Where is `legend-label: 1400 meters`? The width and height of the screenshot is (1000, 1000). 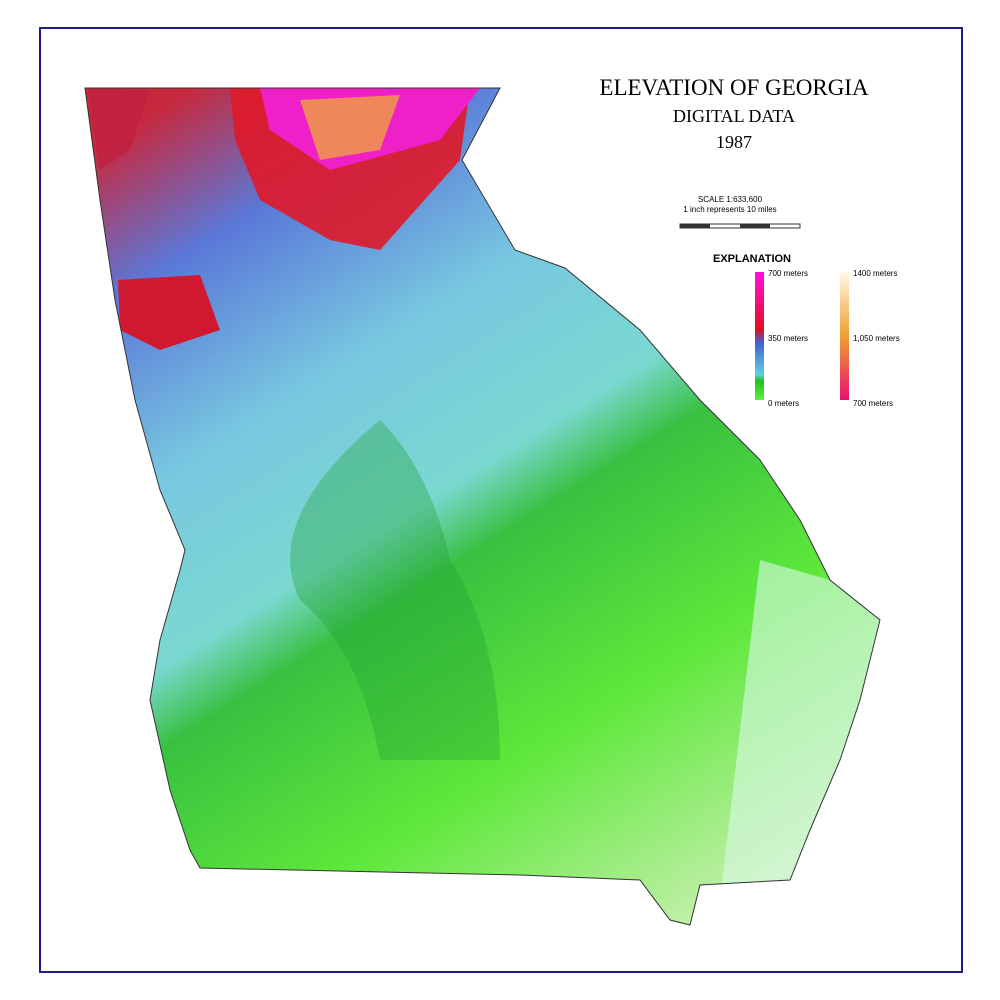 legend-label: 1400 meters is located at coordinates (875, 273).